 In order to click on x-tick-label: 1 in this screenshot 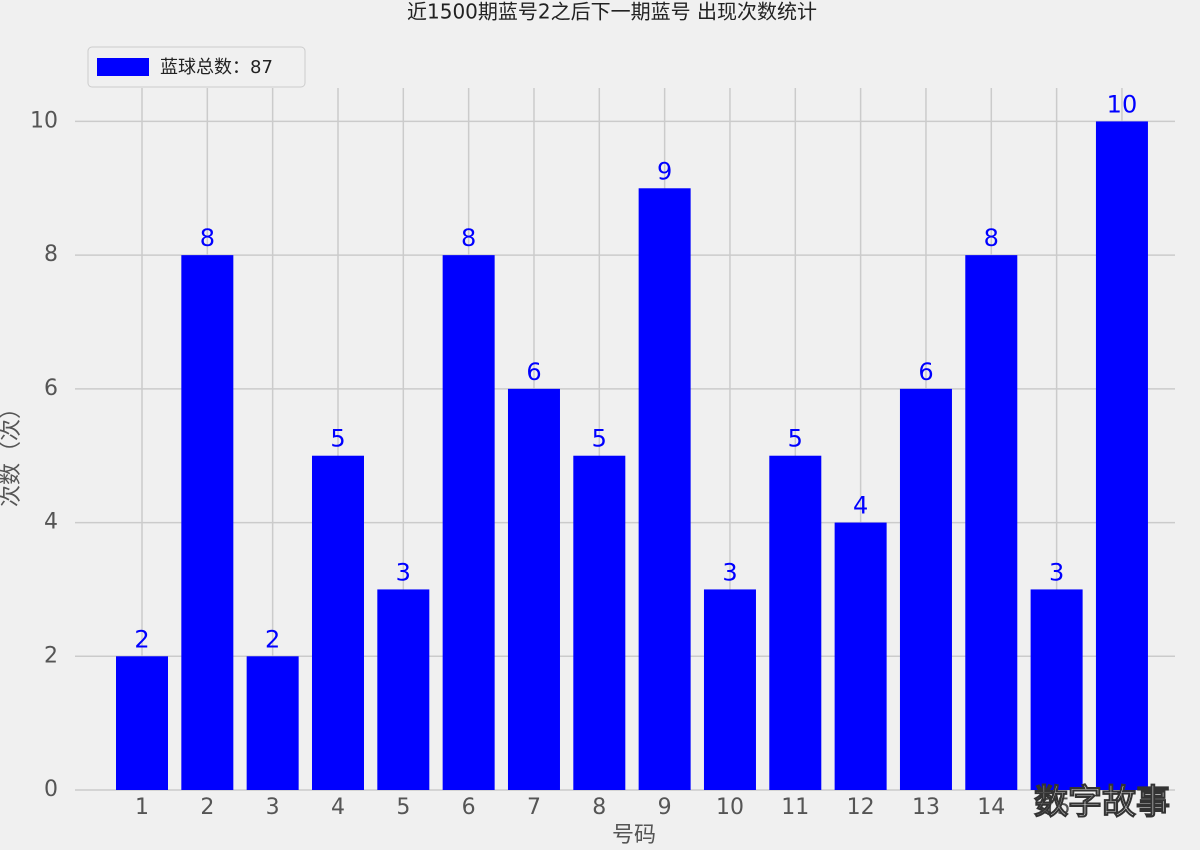, I will do `click(142, 807)`.